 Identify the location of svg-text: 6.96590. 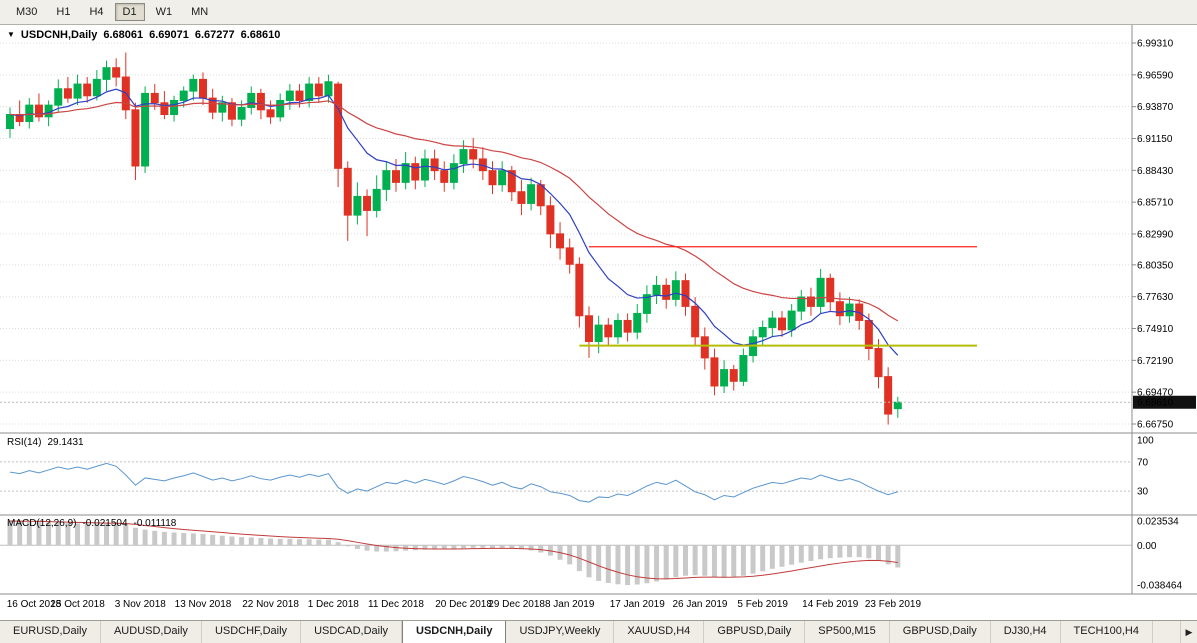
(1155, 75).